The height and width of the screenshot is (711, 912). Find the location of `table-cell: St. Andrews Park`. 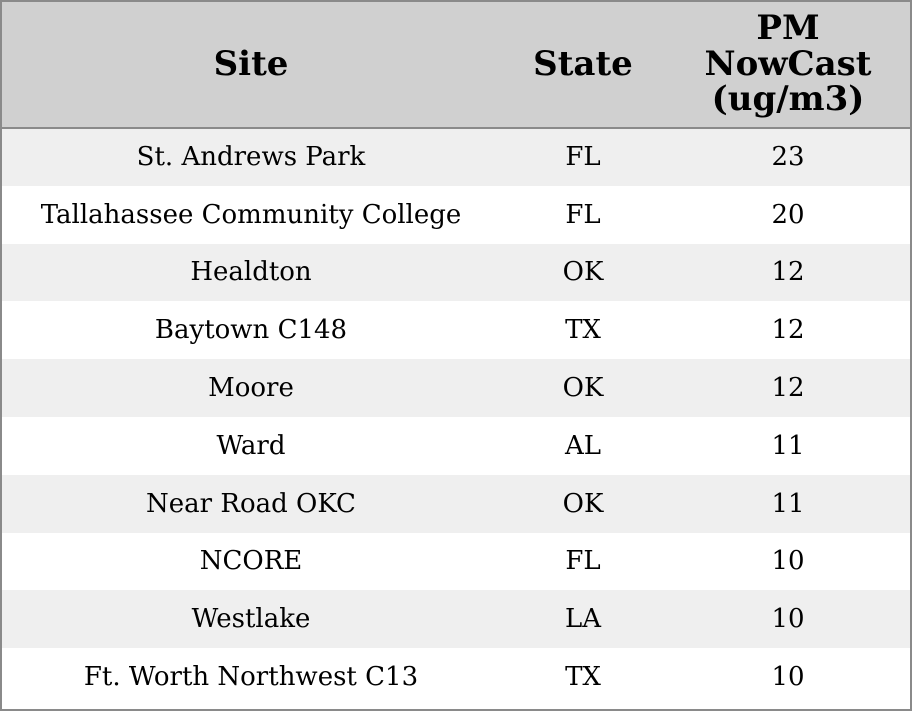

table-cell: St. Andrews Park is located at coordinates (251, 157).